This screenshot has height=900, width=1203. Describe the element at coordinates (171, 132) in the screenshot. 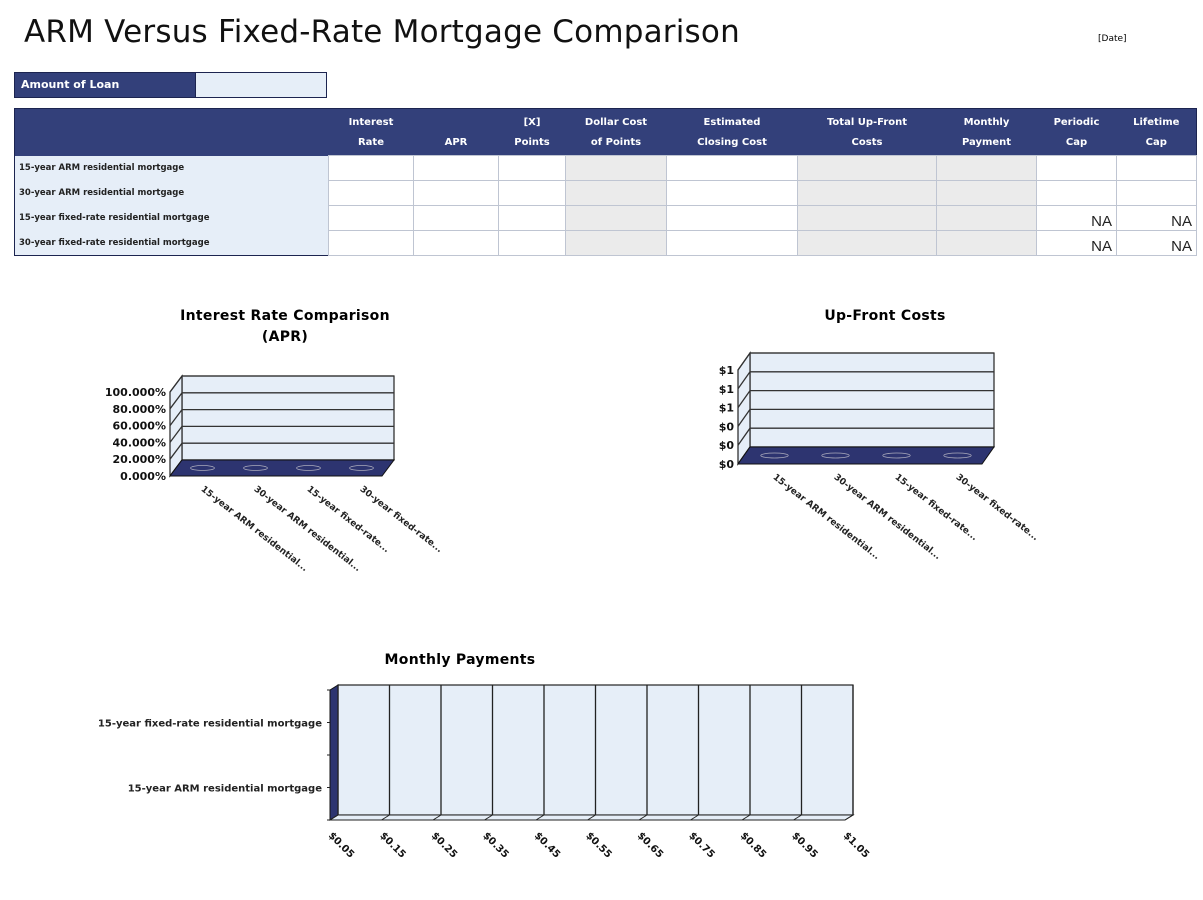

I see `header-cell` at that location.